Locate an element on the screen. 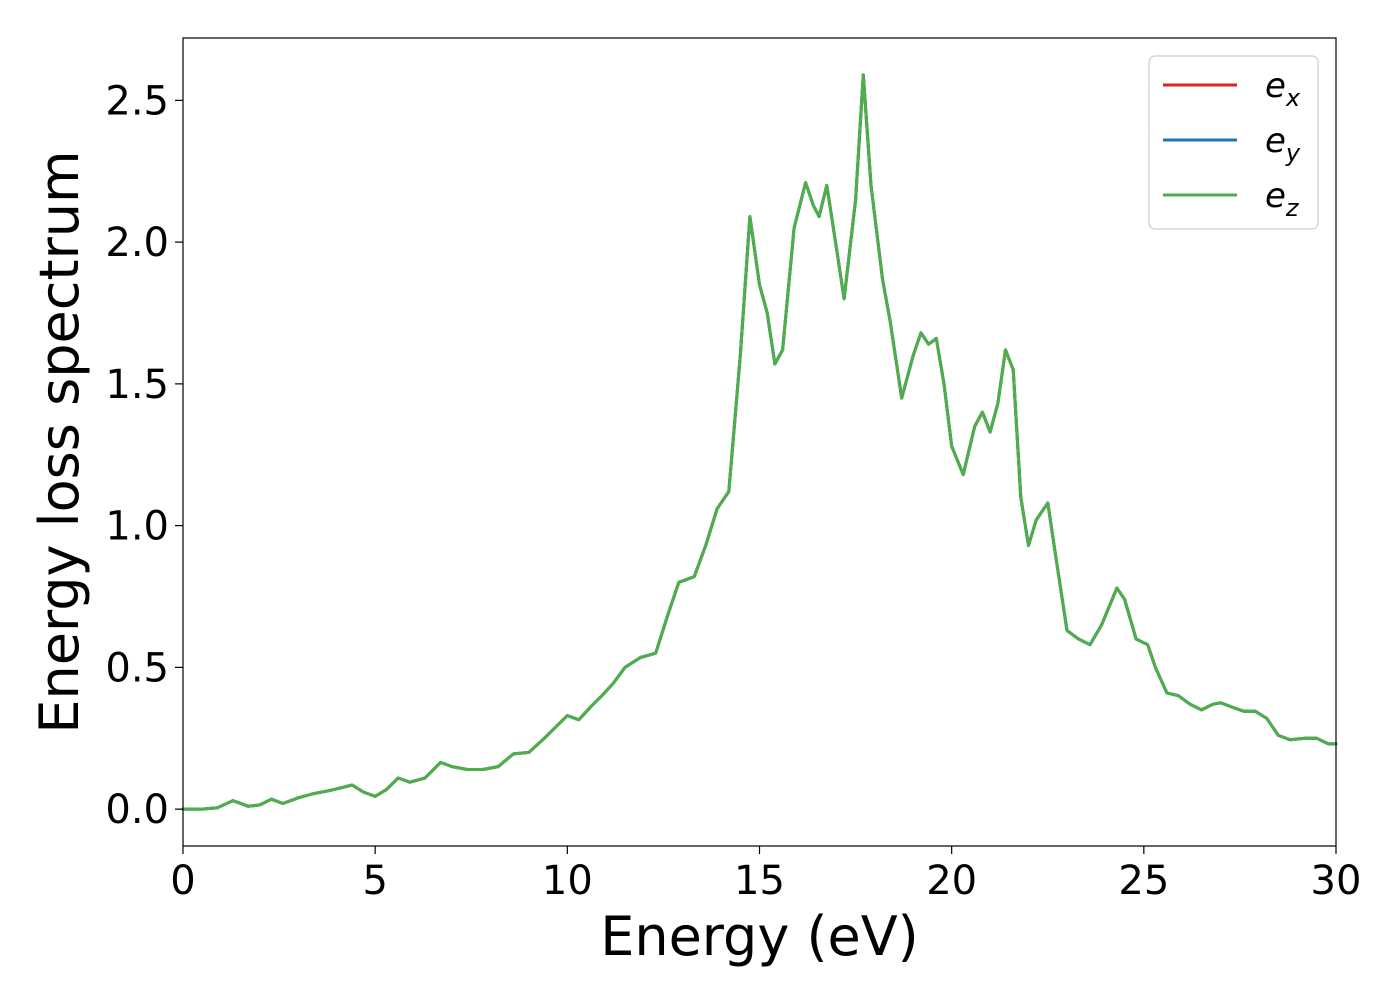  legend-label-y: ey is located at coordinates (1283, 144).